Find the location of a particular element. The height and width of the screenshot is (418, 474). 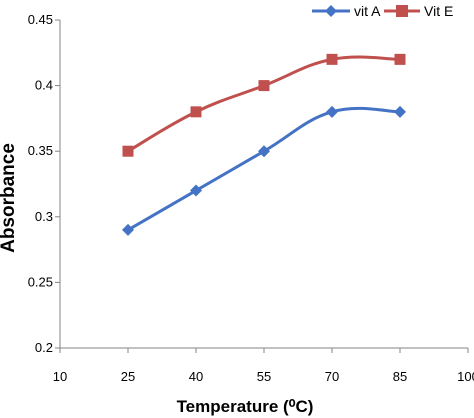

series-vit-e is located at coordinates (264, 105).